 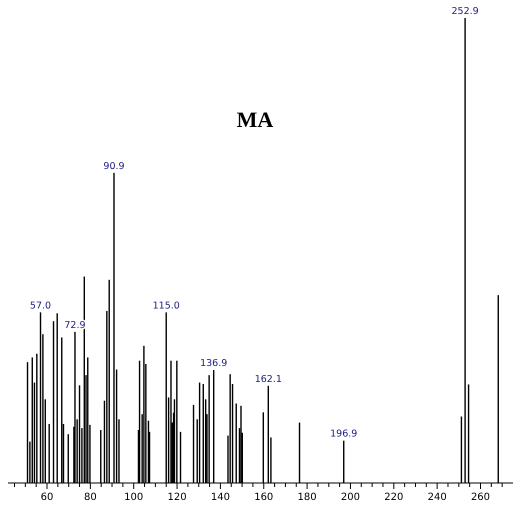 What do you see at coordinates (255, 119) in the screenshot?
I see `text: MA` at bounding box center [255, 119].